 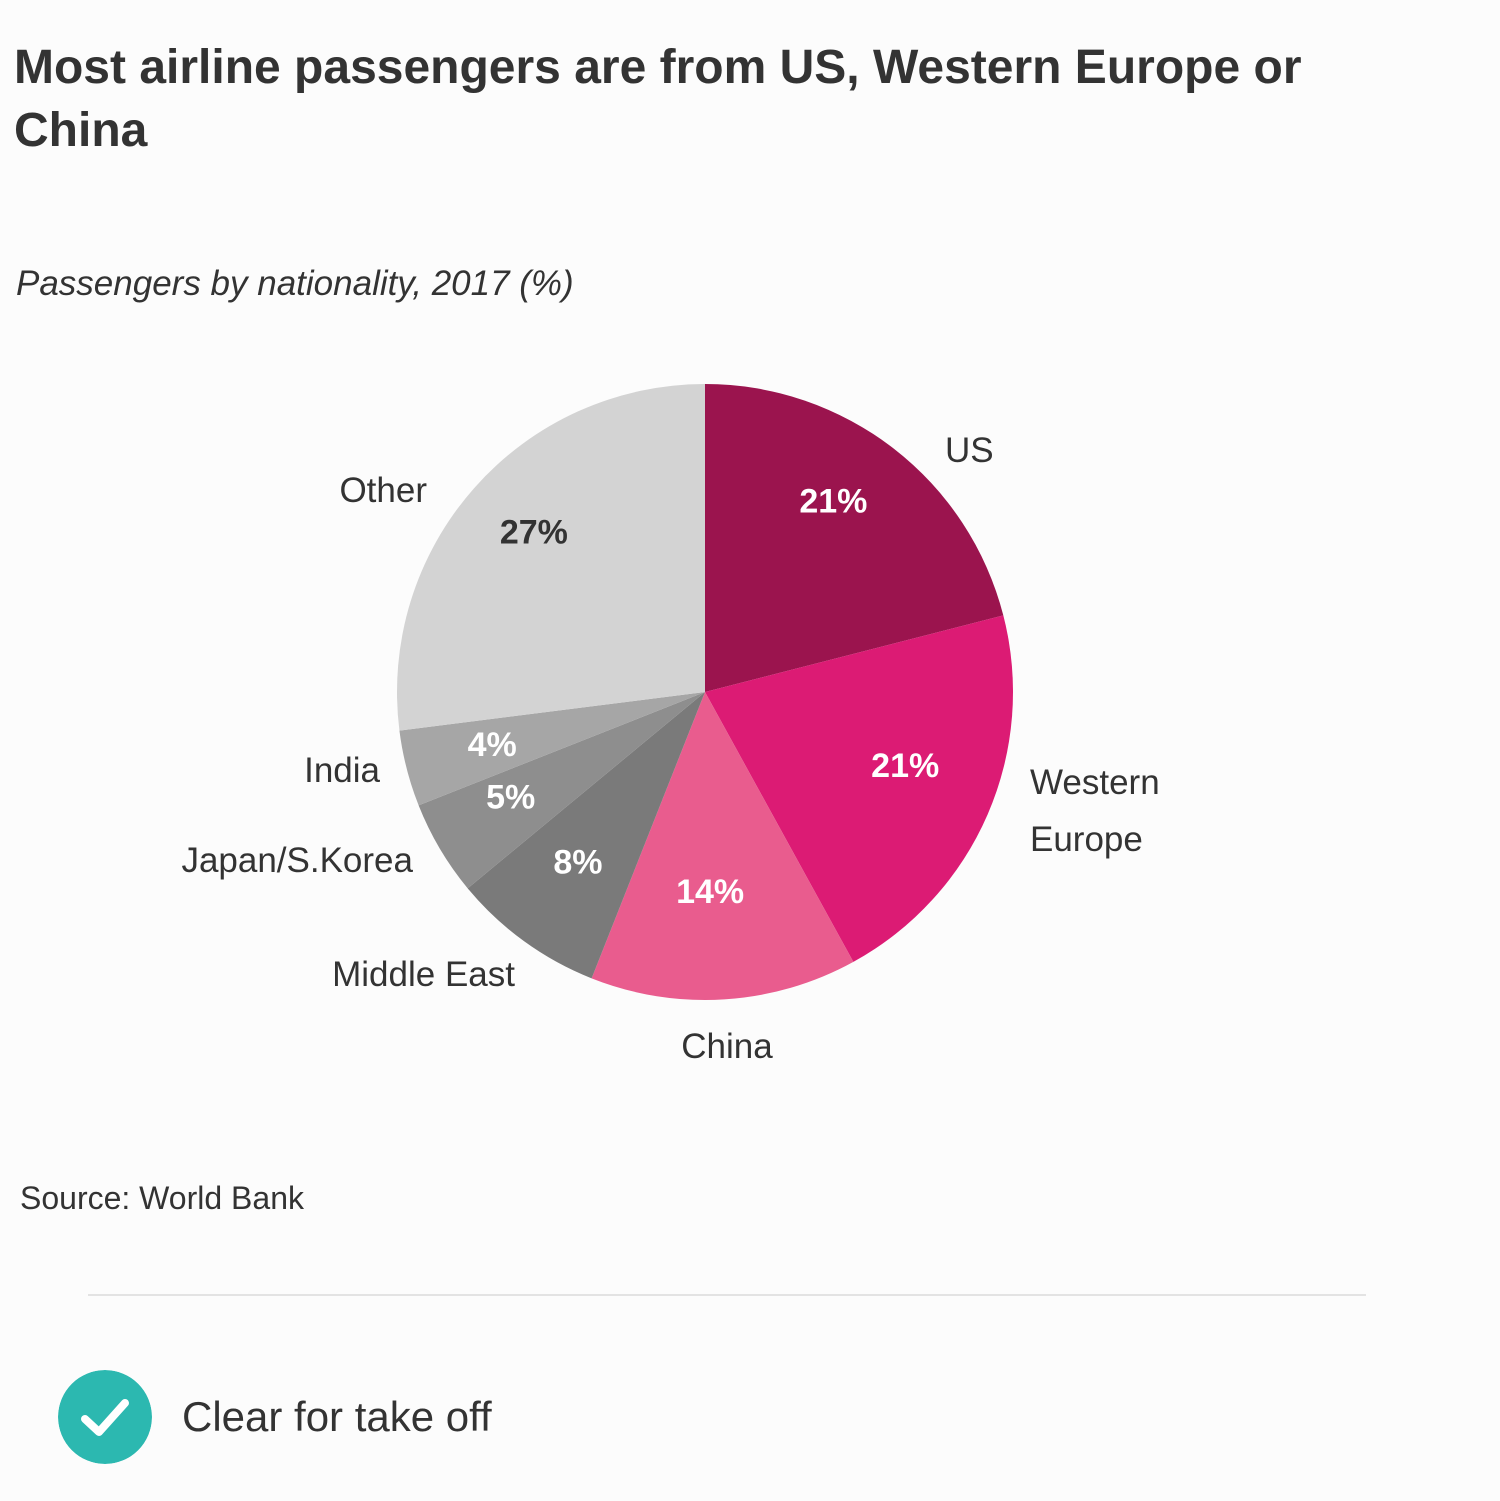 I want to click on slice-value-label-china: 14%, so click(x=710, y=892).